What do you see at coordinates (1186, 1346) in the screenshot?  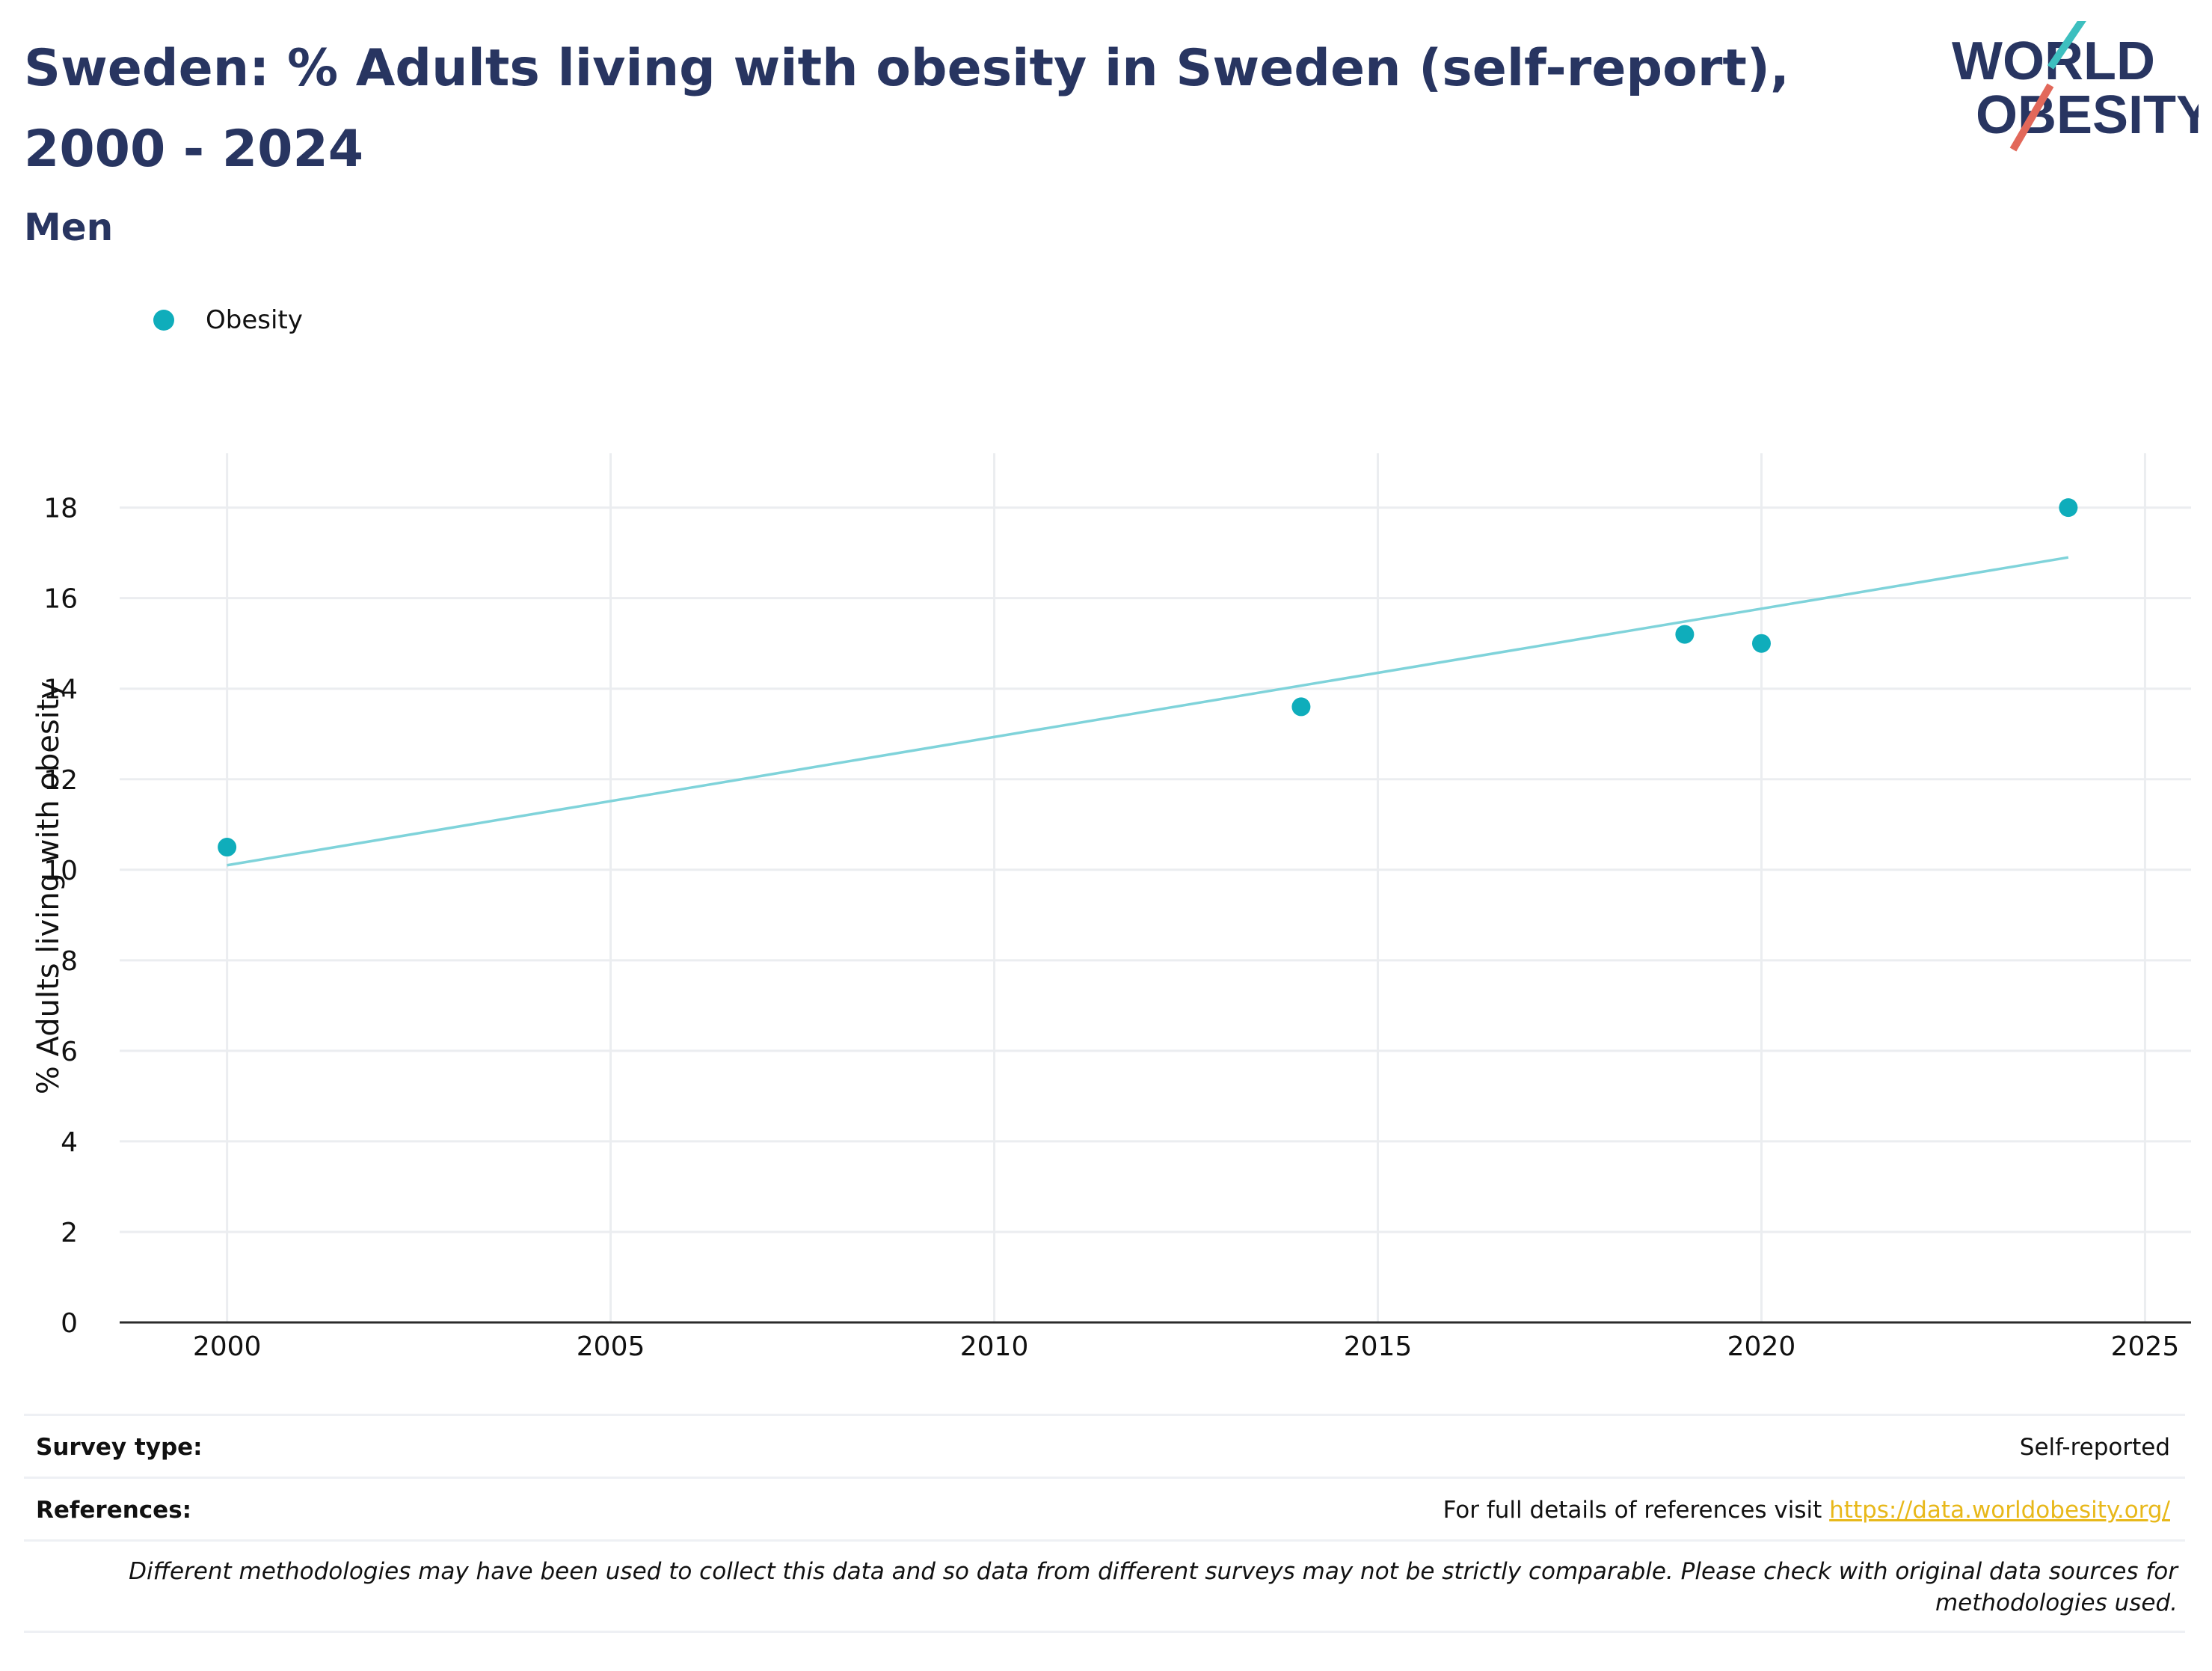 I see `x-tick-labels: 2000 2005 2010 2015 2020 2025` at bounding box center [1186, 1346].